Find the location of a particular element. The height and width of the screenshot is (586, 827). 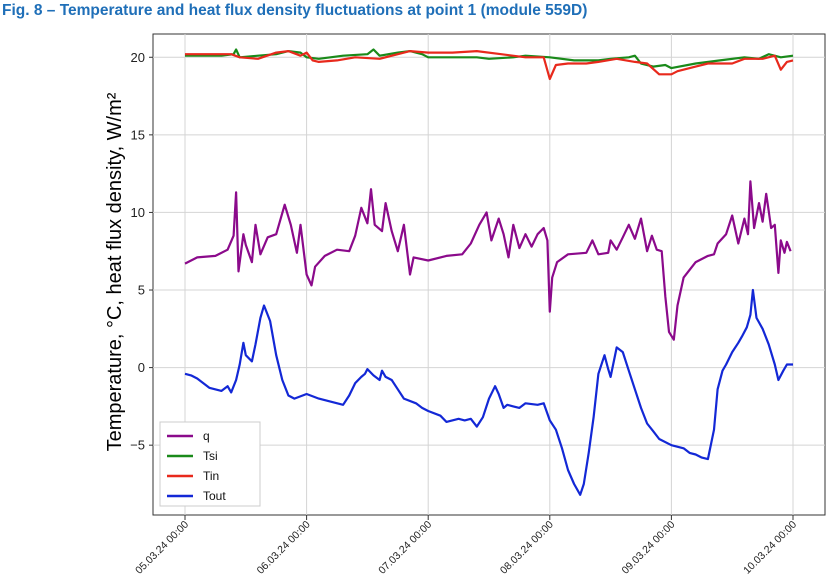

y-axis-label: Temperature, °C, heat flux density, W/m² is located at coordinates (115, 271).